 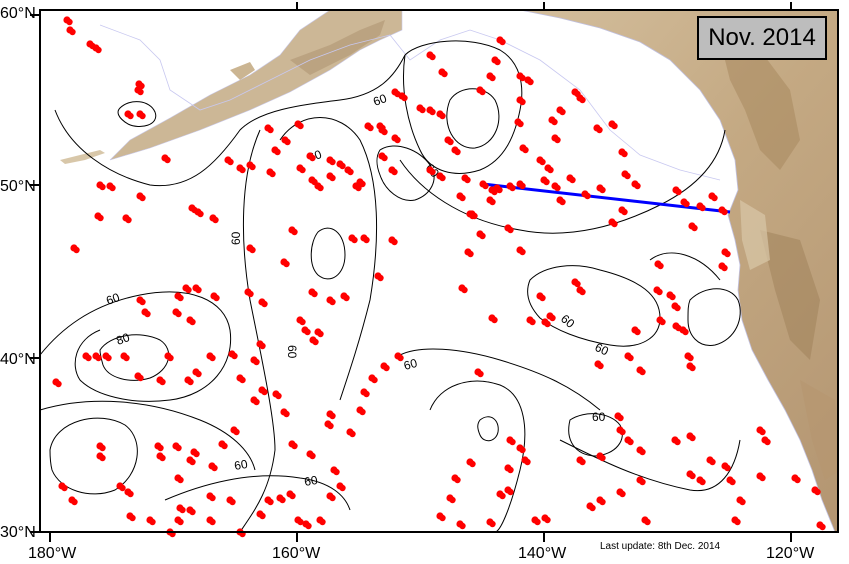 I want to click on lat-tick-label: 50°N, so click(x=18, y=186).